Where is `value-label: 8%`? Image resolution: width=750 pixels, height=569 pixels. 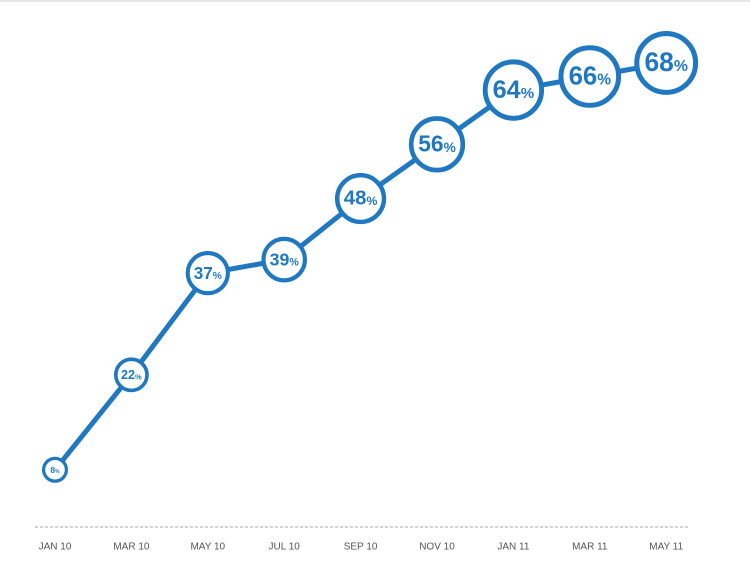 value-label: 8% is located at coordinates (55, 470).